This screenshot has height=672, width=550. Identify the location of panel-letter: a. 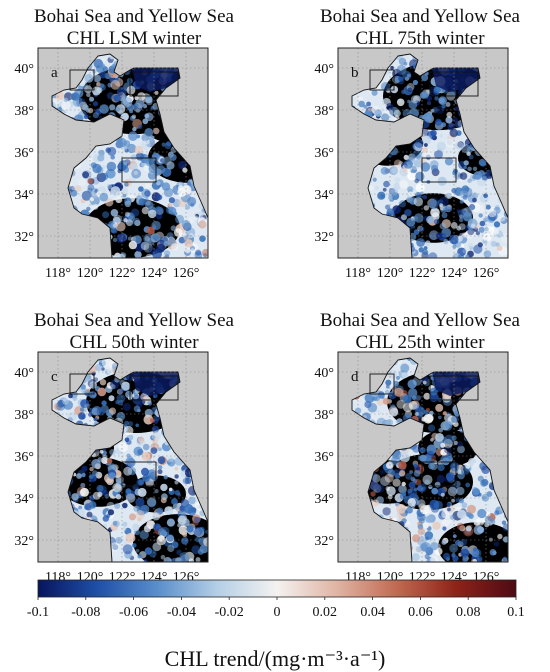
(54, 73).